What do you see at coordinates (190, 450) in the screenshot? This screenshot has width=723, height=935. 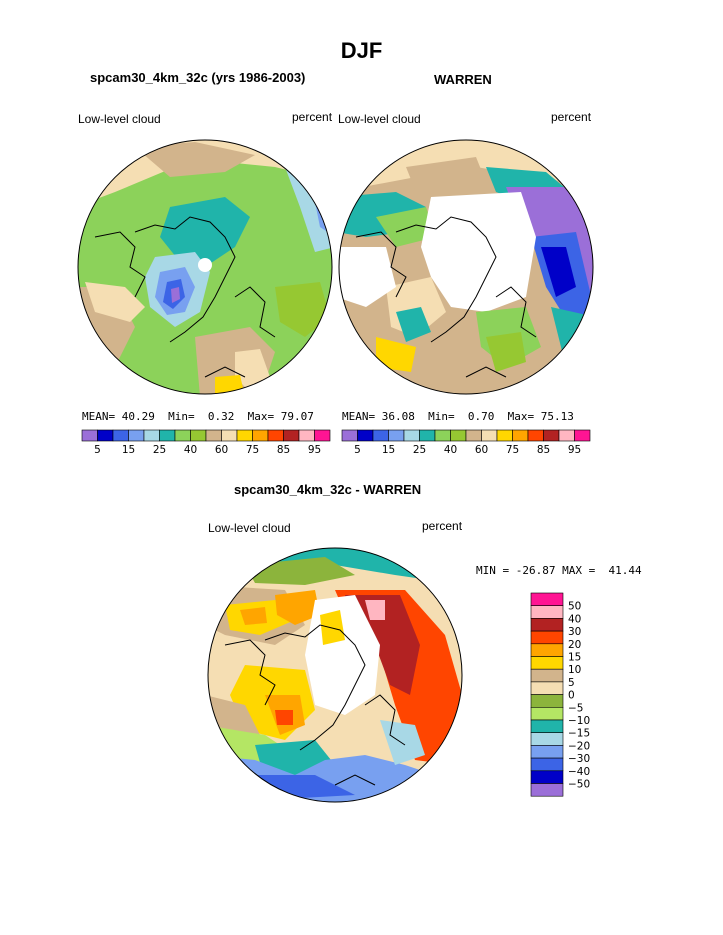 I see `panel1-colorbar-tick-label: 40` at bounding box center [190, 450].